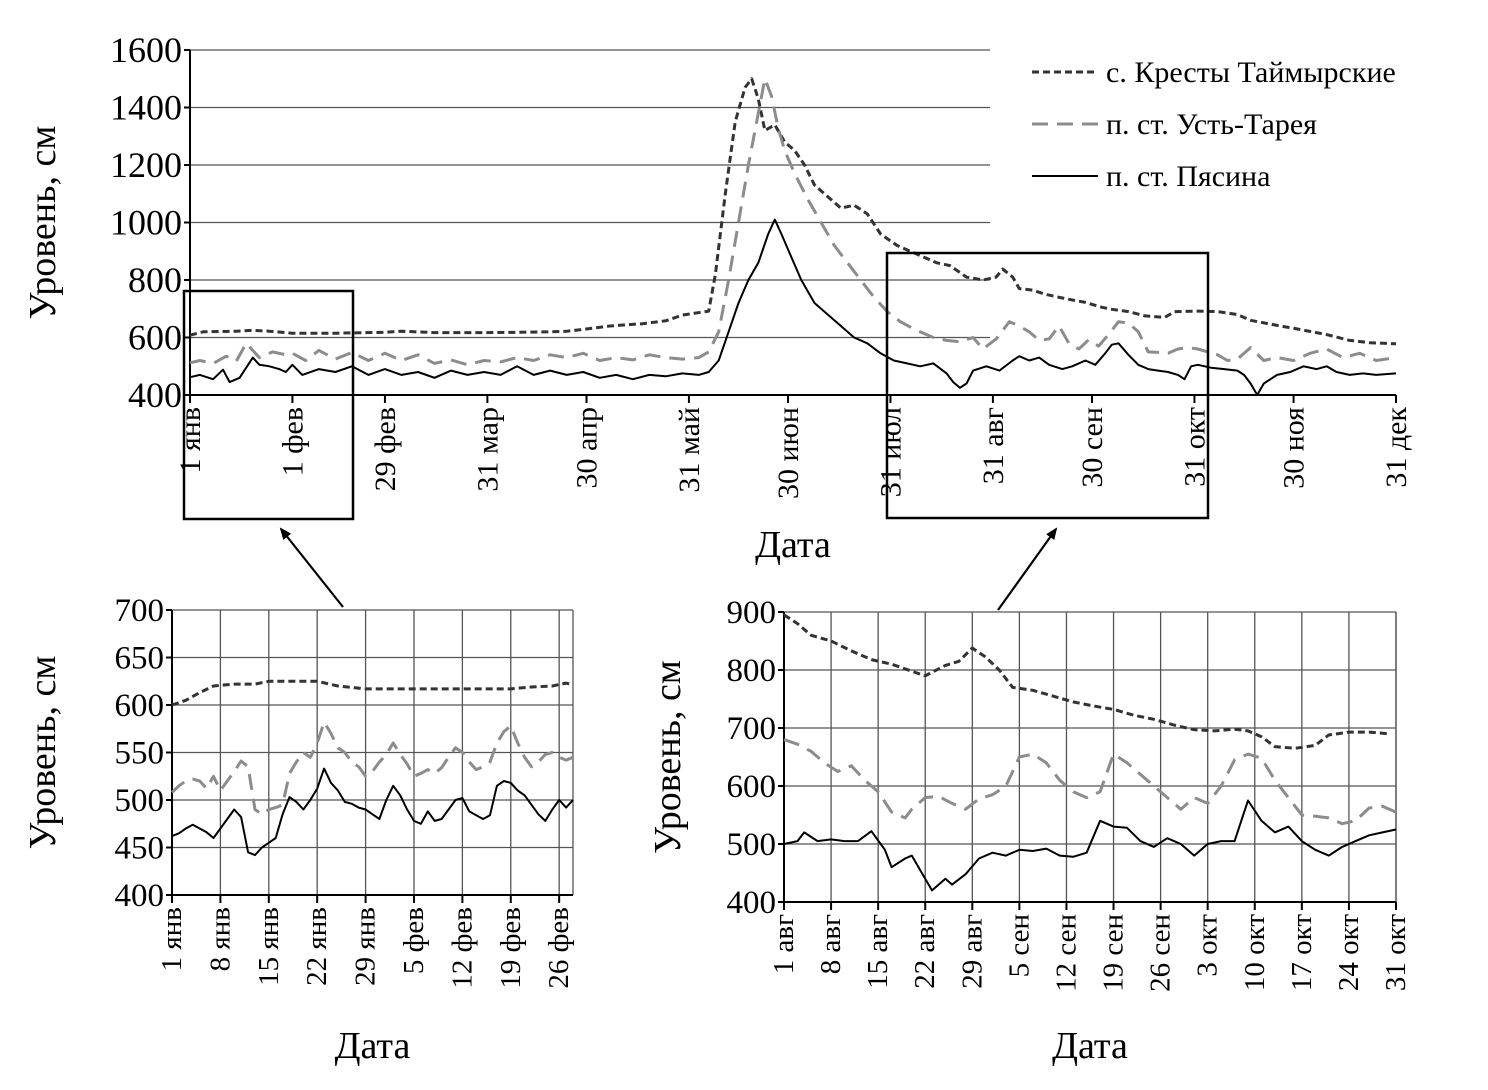 The image size is (1488, 1090). Describe the element at coordinates (317, 946) in the screenshot. I see `x-tick-label-3: 22 янв` at that location.